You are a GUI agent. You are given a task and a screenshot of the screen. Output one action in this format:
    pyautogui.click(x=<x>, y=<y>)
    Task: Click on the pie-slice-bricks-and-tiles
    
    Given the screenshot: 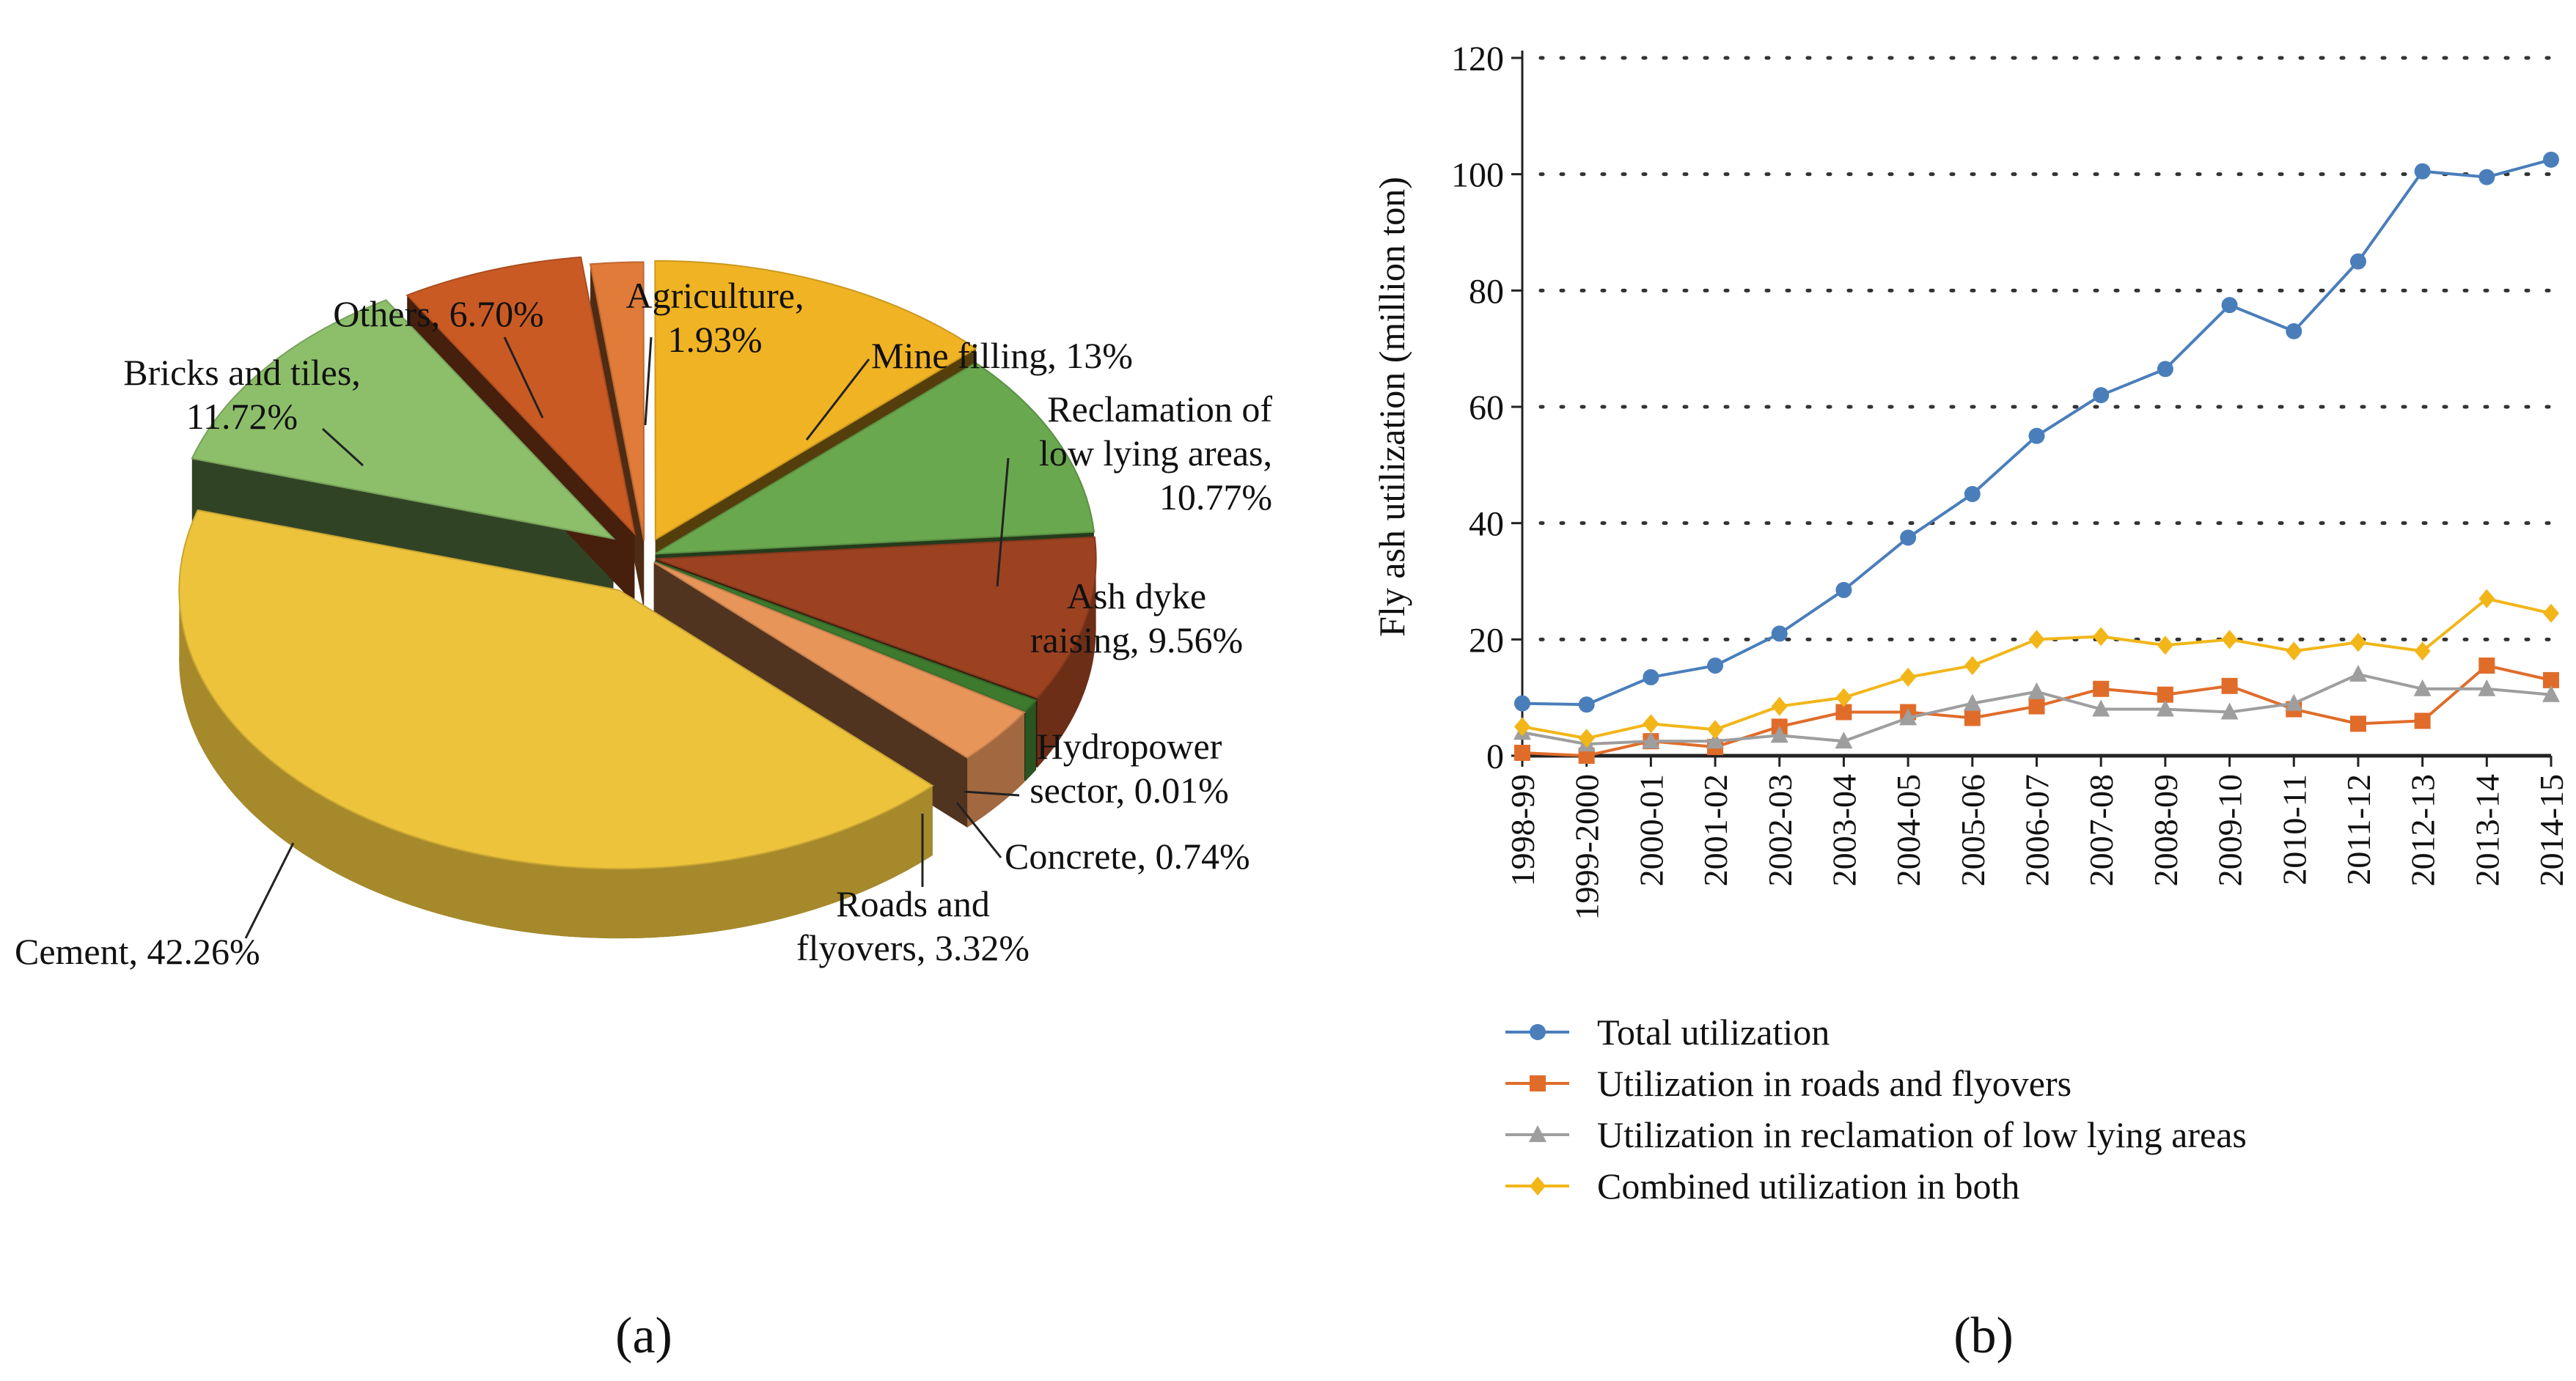 What is the action you would take?
    pyautogui.click(x=404, y=419)
    